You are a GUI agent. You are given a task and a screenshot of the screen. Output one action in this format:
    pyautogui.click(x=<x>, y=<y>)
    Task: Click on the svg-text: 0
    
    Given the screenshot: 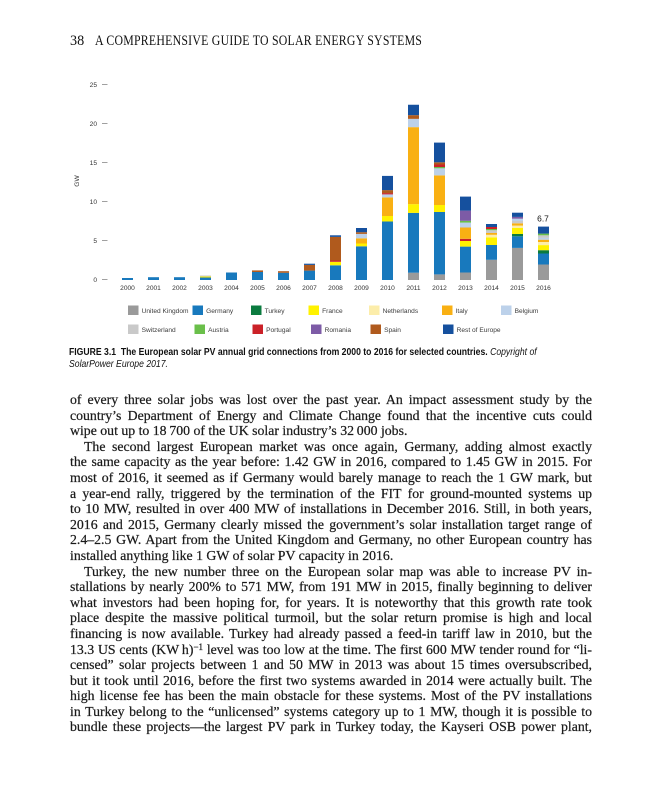 What is the action you would take?
    pyautogui.click(x=95, y=280)
    